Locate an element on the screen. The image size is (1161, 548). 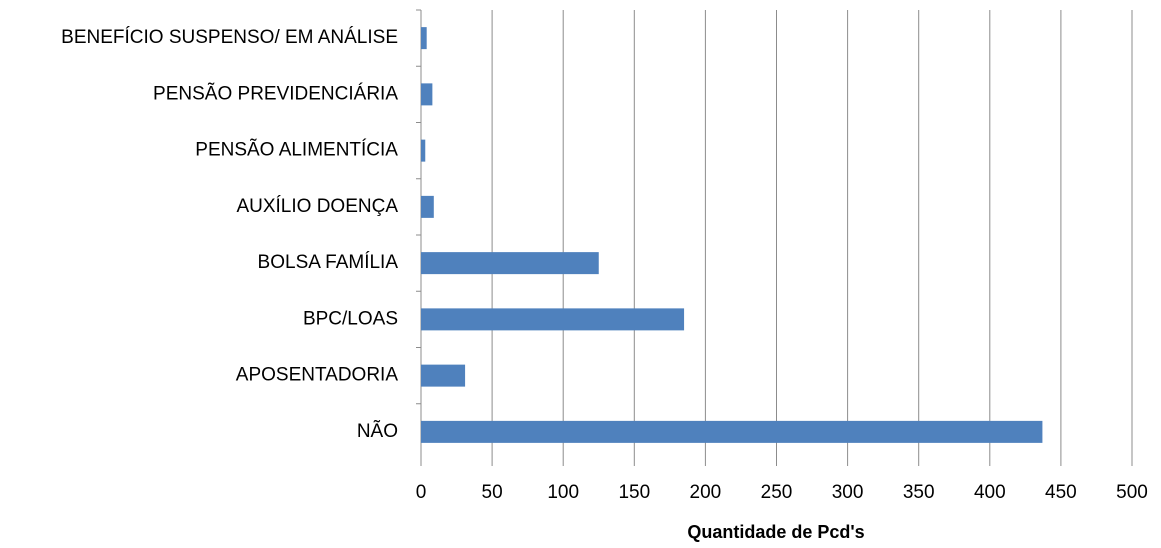
x-tick-label: 250 is located at coordinates (777, 492).